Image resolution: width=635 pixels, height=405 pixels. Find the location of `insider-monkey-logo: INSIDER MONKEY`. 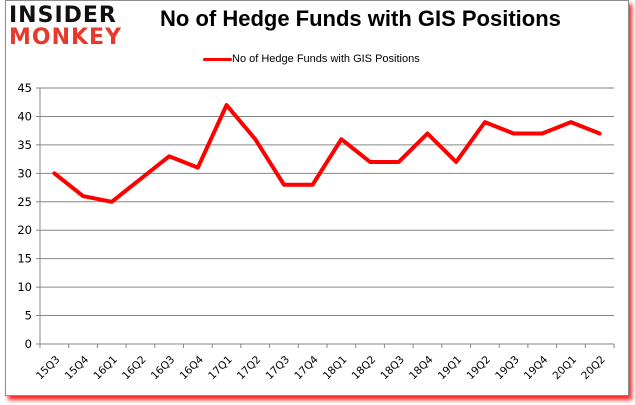

insider-monkey-logo: INSIDER MONKEY is located at coordinates (79, 27).